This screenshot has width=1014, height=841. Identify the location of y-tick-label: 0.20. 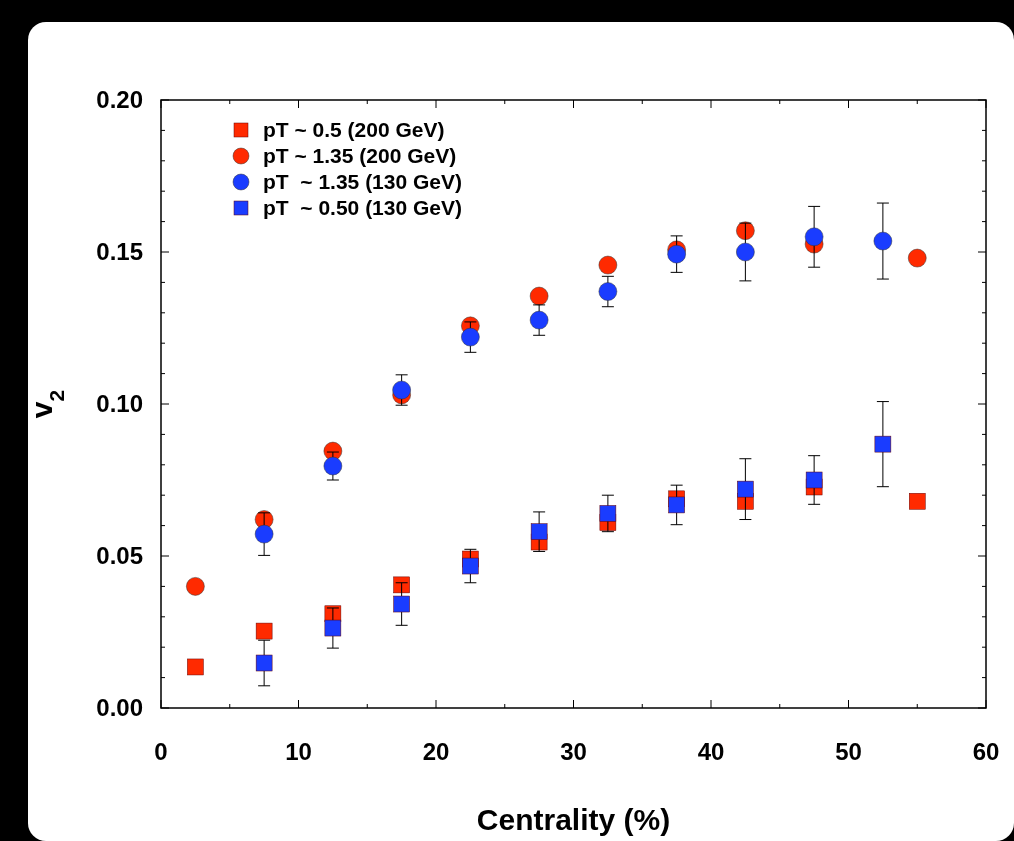
(119, 100).